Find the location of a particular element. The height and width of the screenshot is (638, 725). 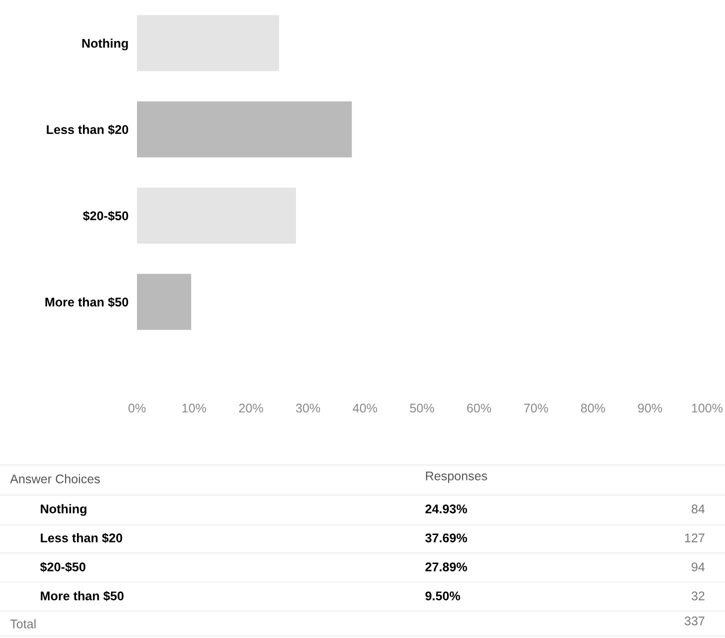

text: 37.69% is located at coordinates (446, 538).